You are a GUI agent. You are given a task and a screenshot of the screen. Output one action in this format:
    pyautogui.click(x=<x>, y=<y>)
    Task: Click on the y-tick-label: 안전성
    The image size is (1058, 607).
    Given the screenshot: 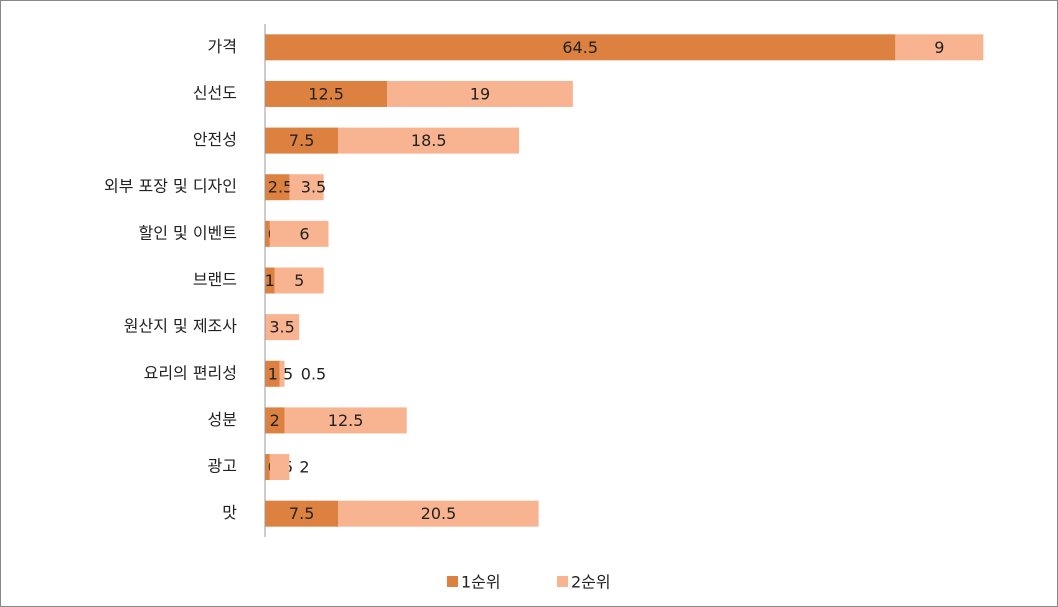 What is the action you would take?
    pyautogui.click(x=215, y=139)
    